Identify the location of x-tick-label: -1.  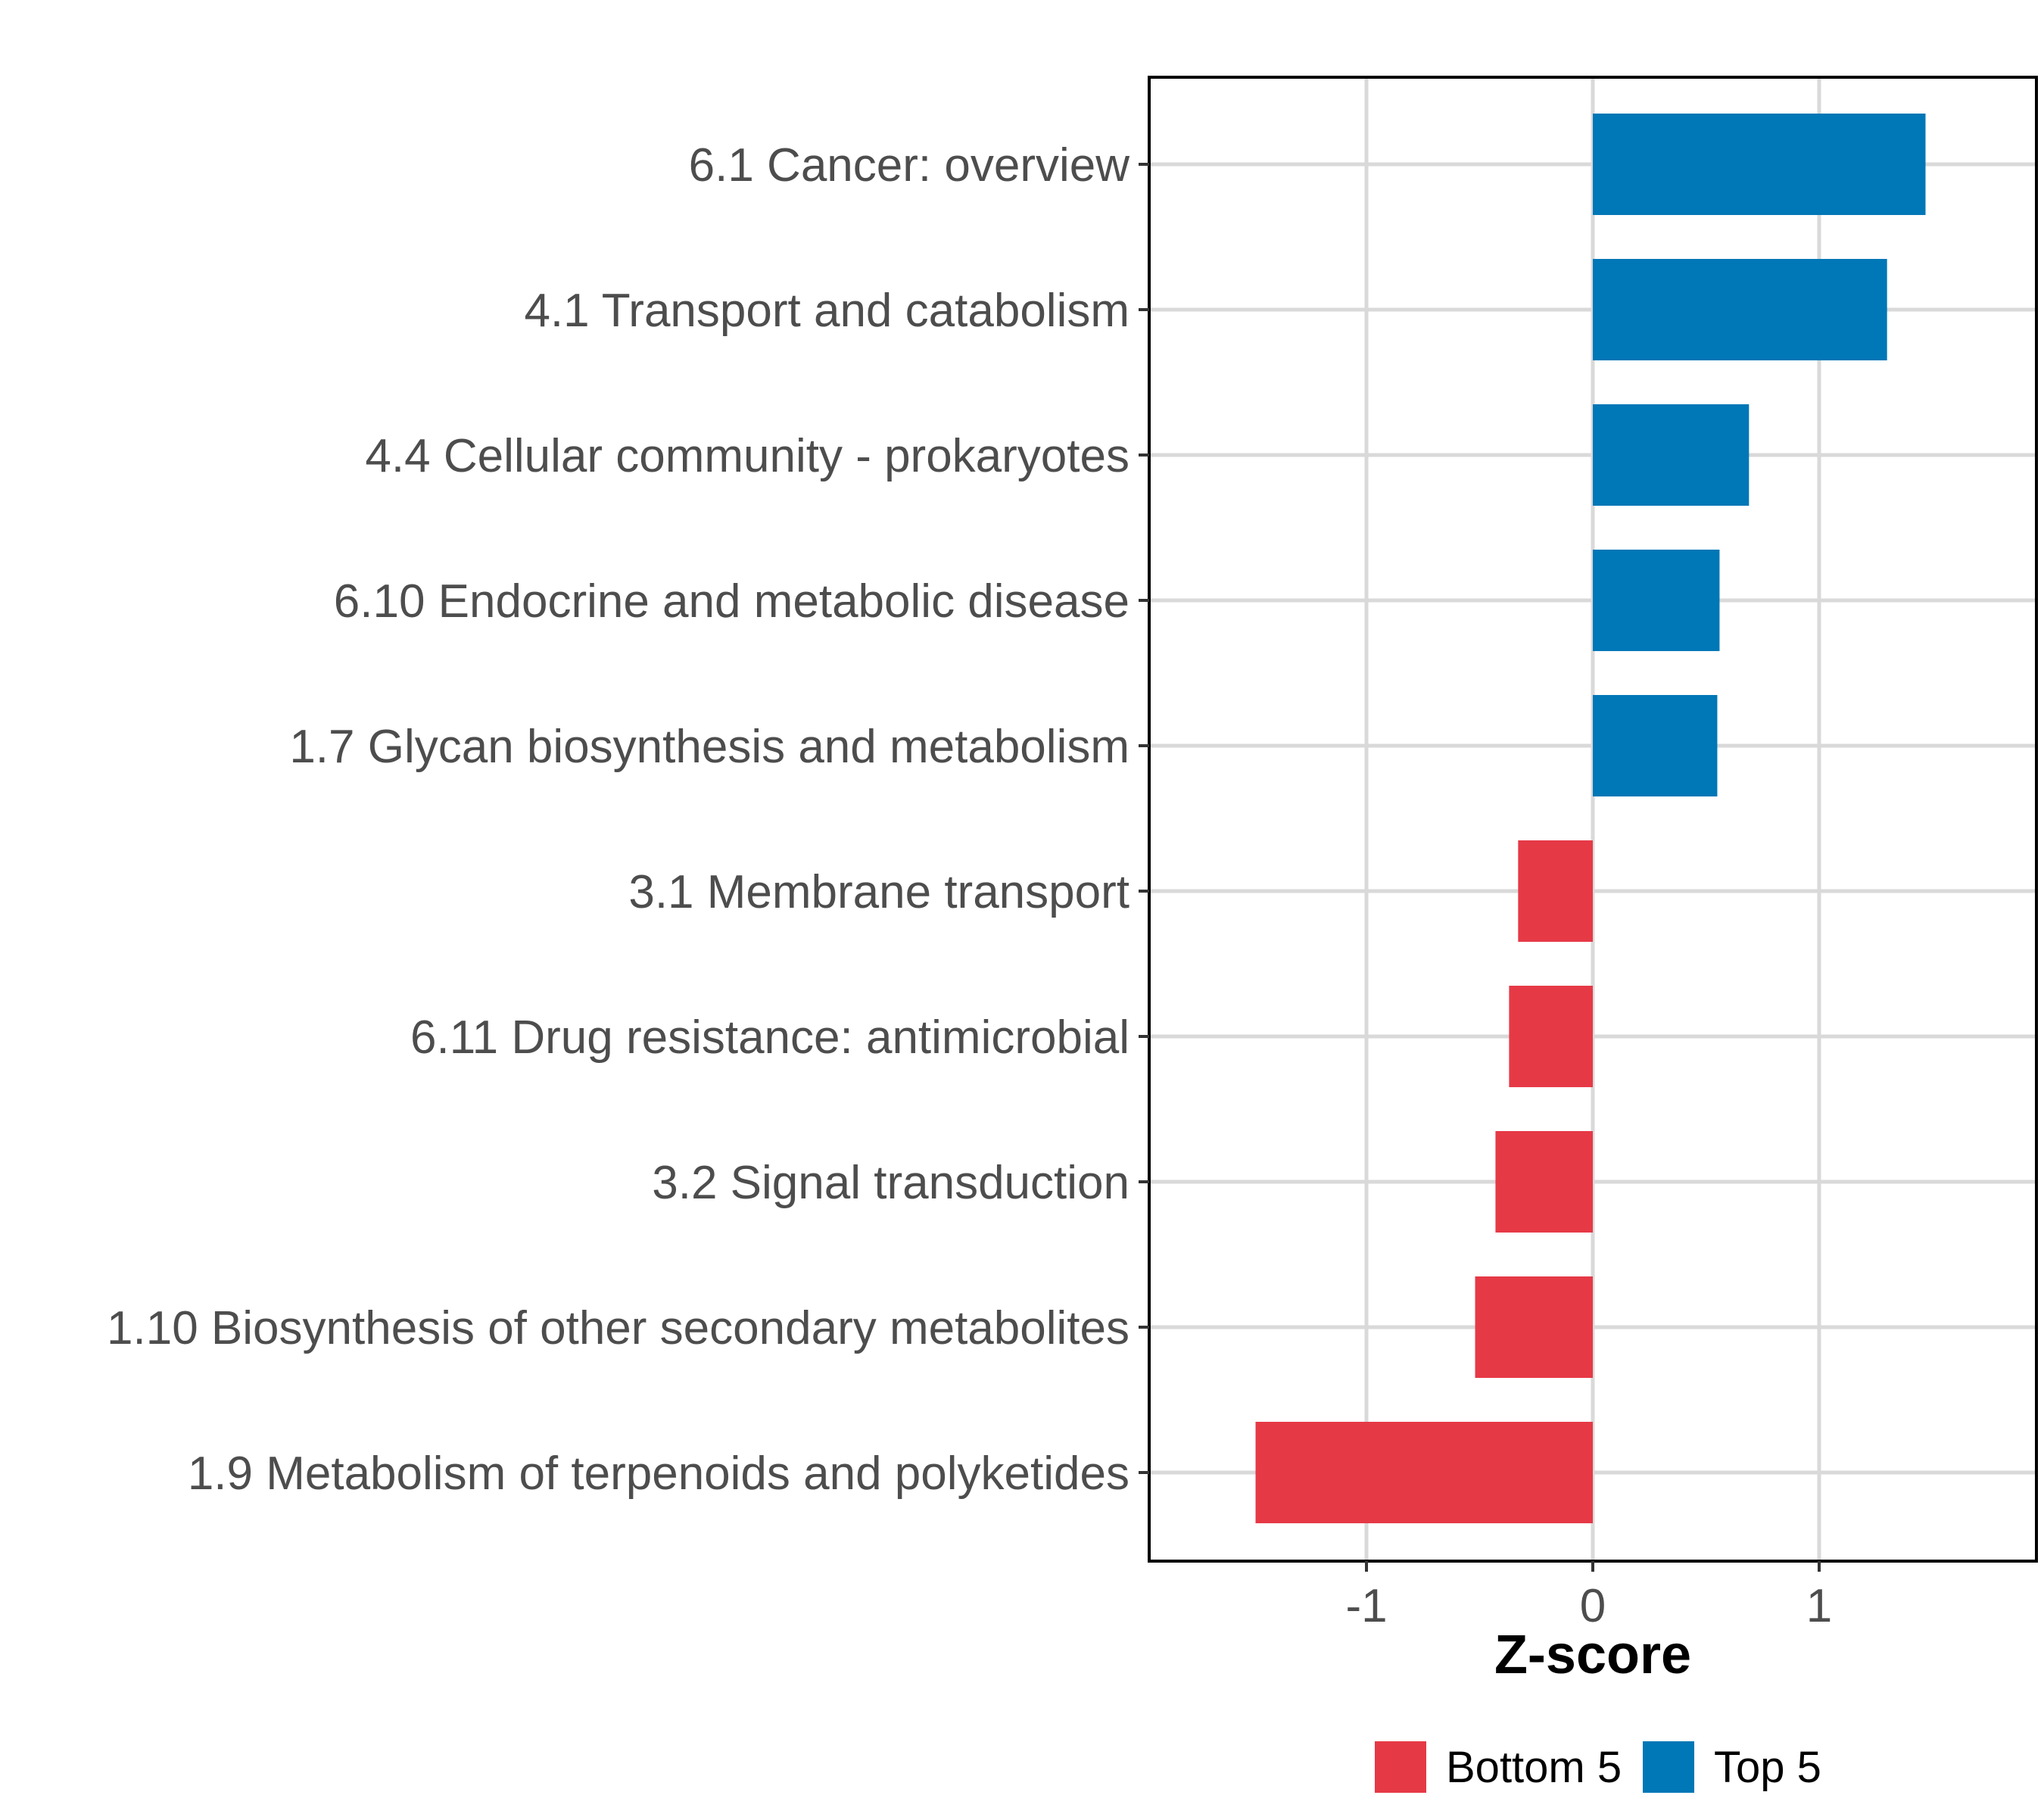
(1366, 1606).